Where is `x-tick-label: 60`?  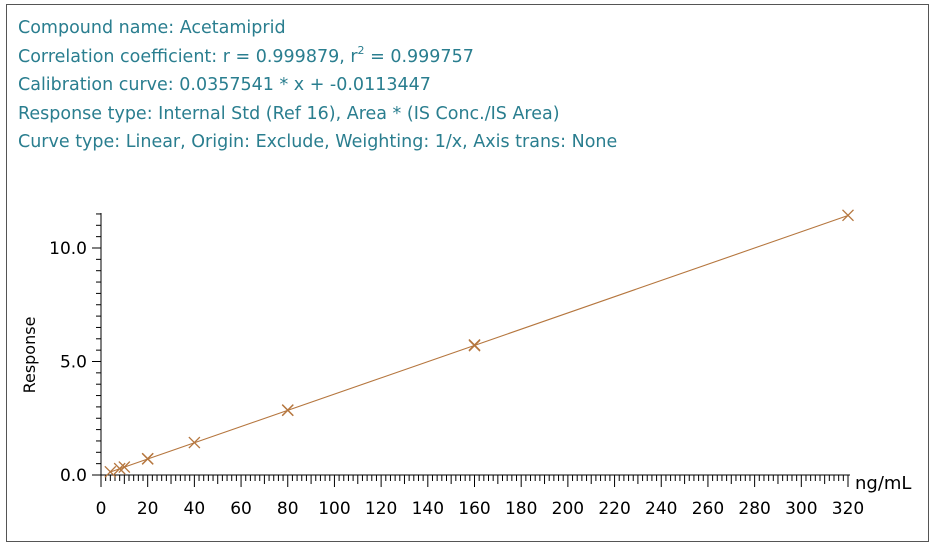 x-tick-label: 60 is located at coordinates (241, 509).